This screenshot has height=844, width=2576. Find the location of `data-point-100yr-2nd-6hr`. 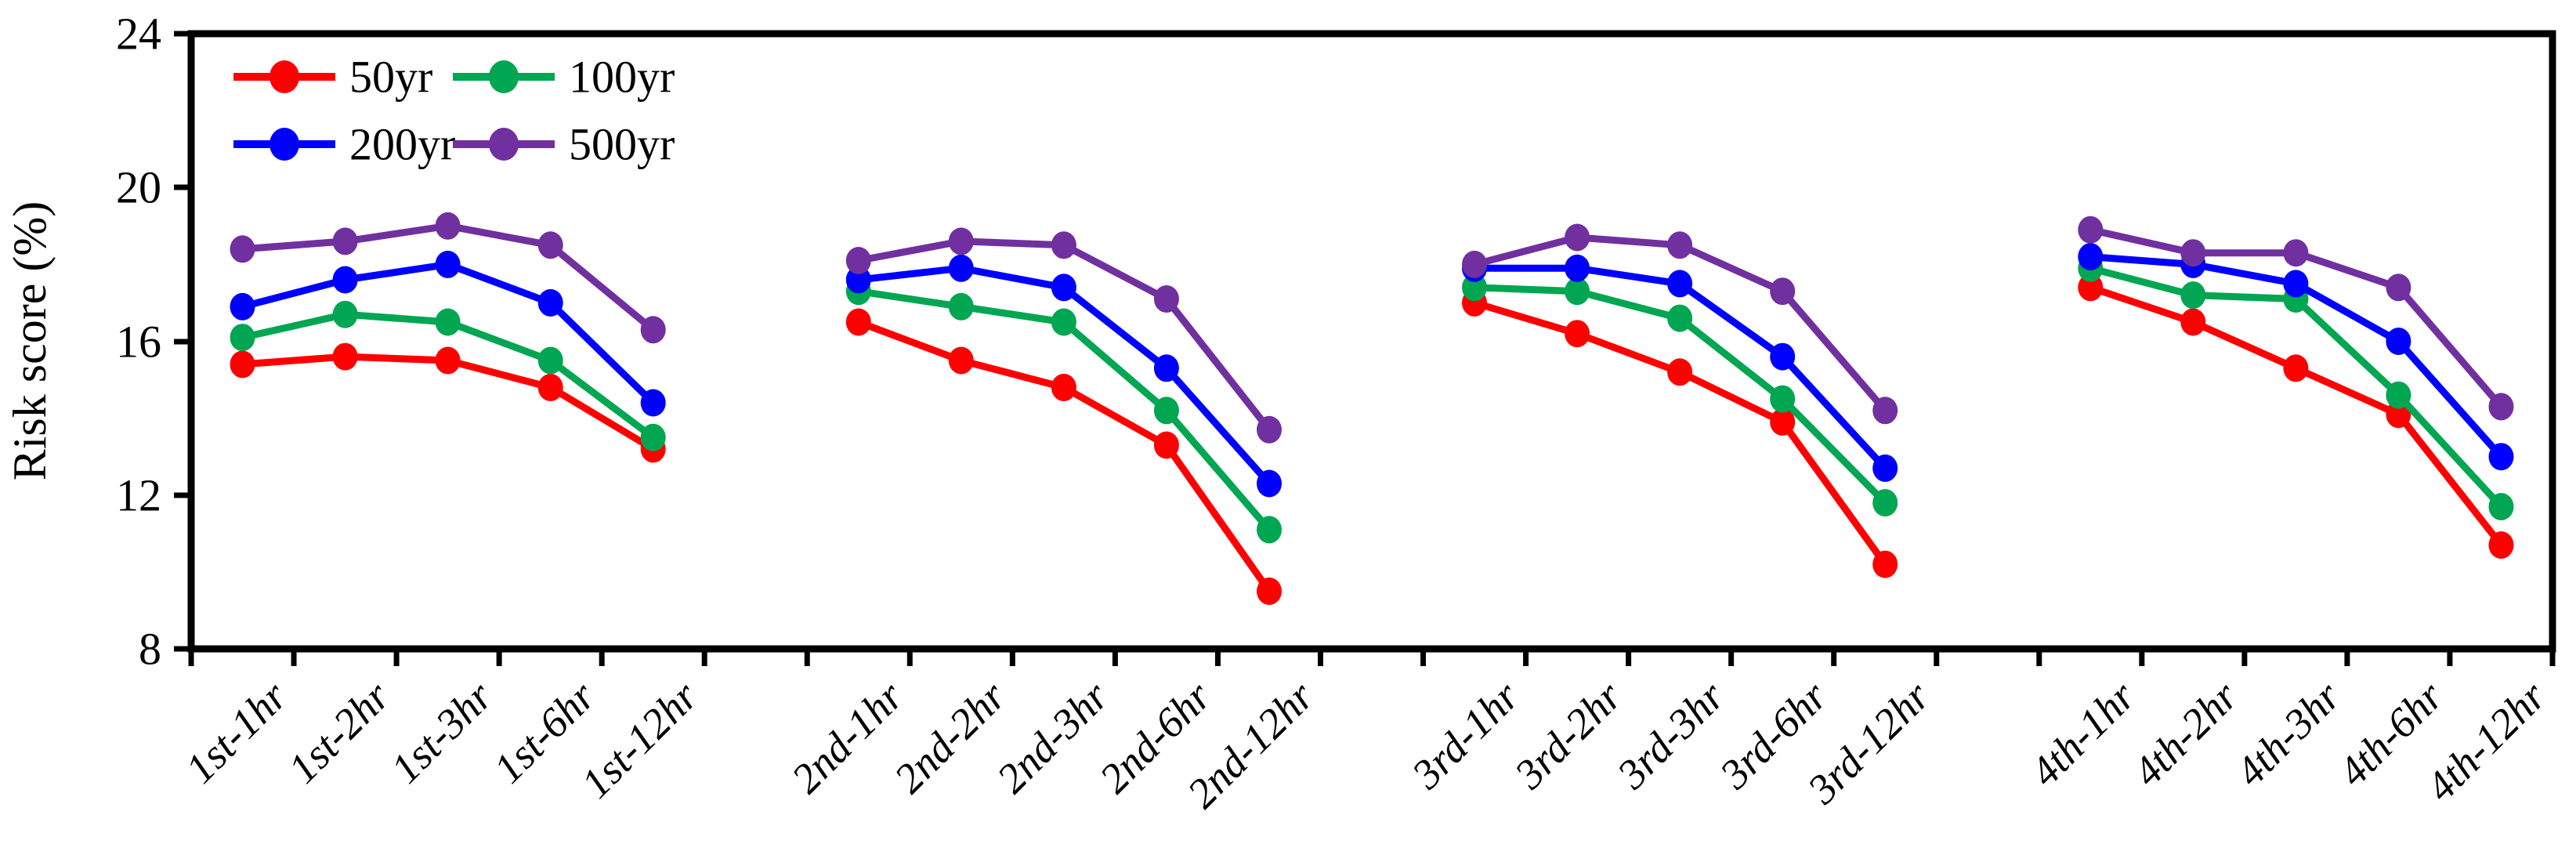

data-point-100yr-2nd-6hr is located at coordinates (1166, 411).